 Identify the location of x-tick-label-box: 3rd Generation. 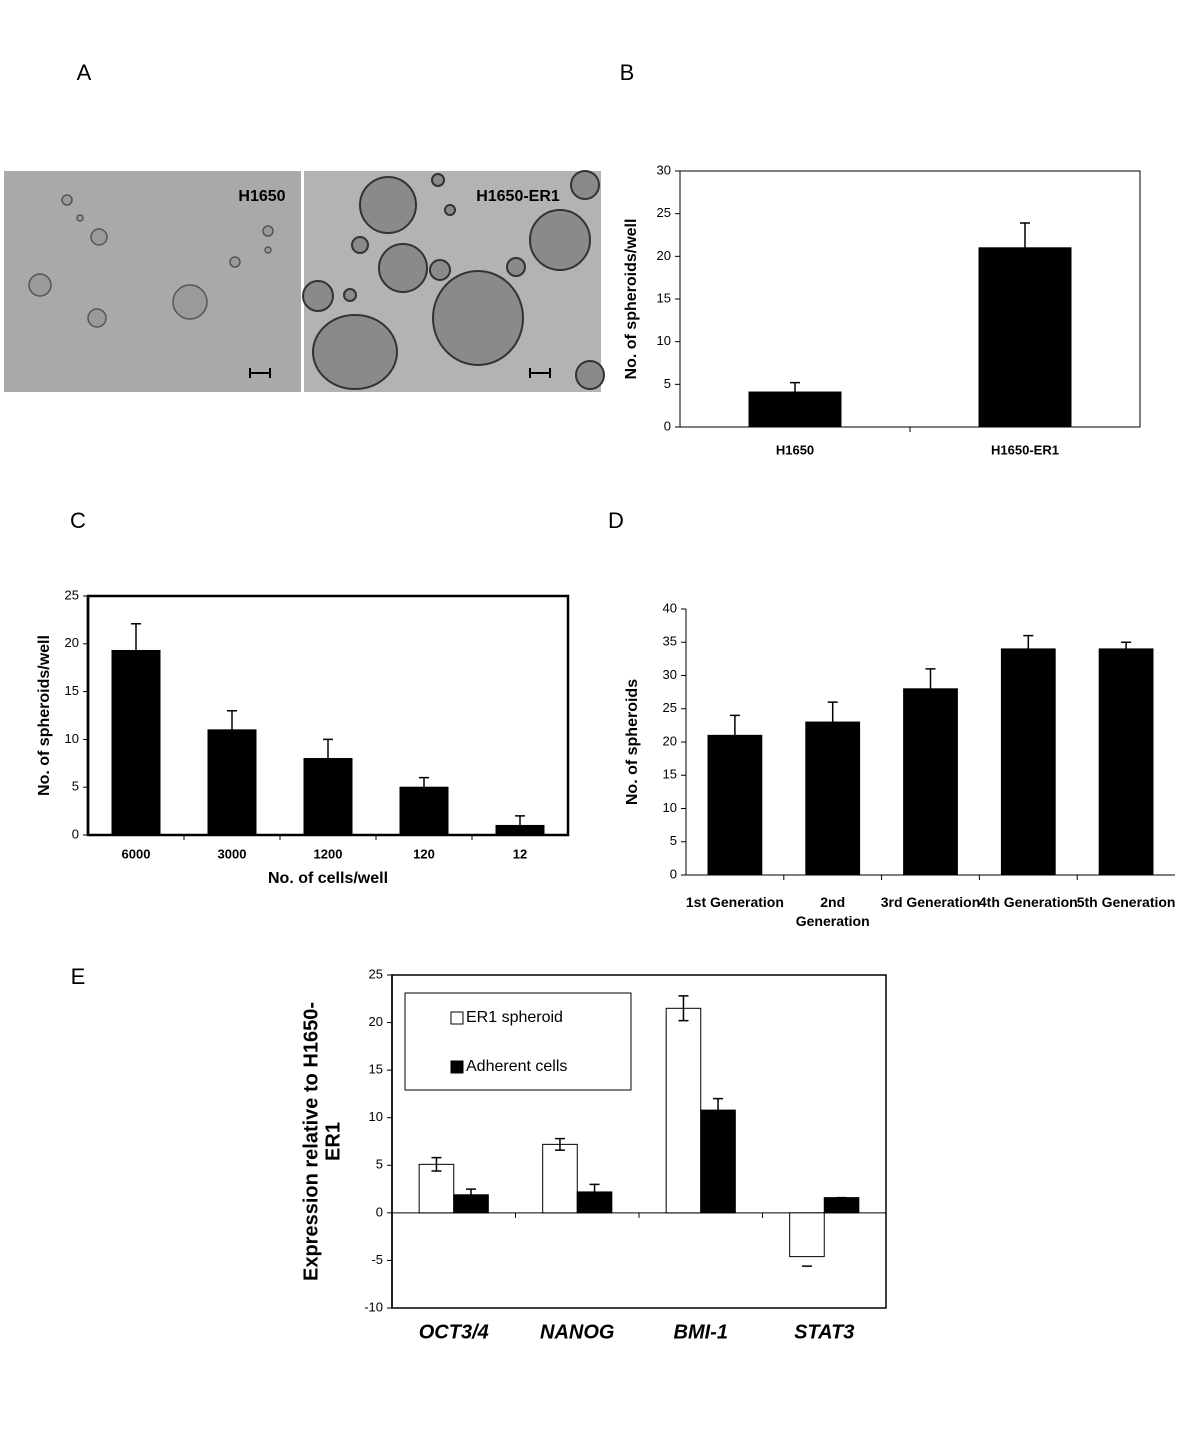
(930, 902).